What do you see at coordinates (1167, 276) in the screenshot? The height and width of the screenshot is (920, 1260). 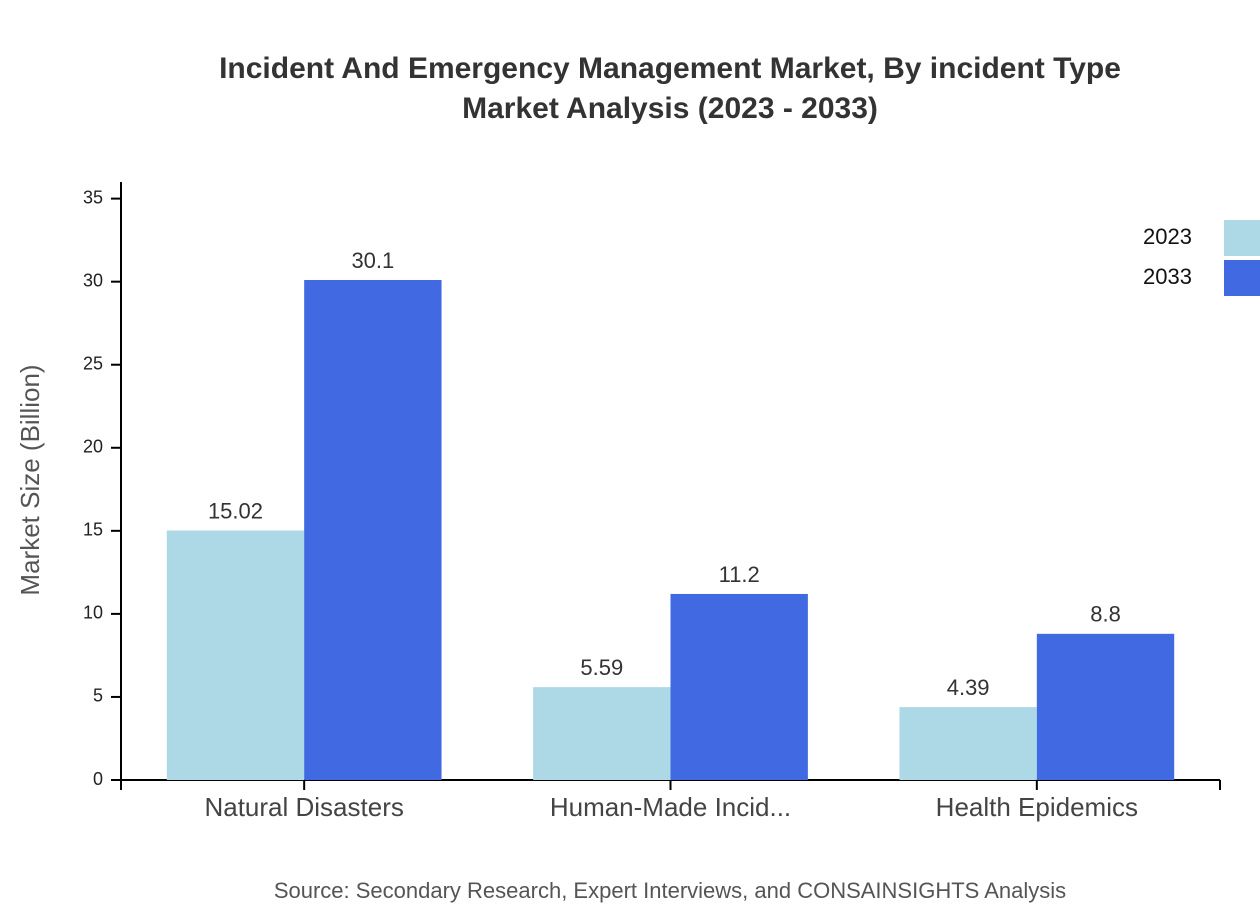 I see `legend-label: 2033` at bounding box center [1167, 276].